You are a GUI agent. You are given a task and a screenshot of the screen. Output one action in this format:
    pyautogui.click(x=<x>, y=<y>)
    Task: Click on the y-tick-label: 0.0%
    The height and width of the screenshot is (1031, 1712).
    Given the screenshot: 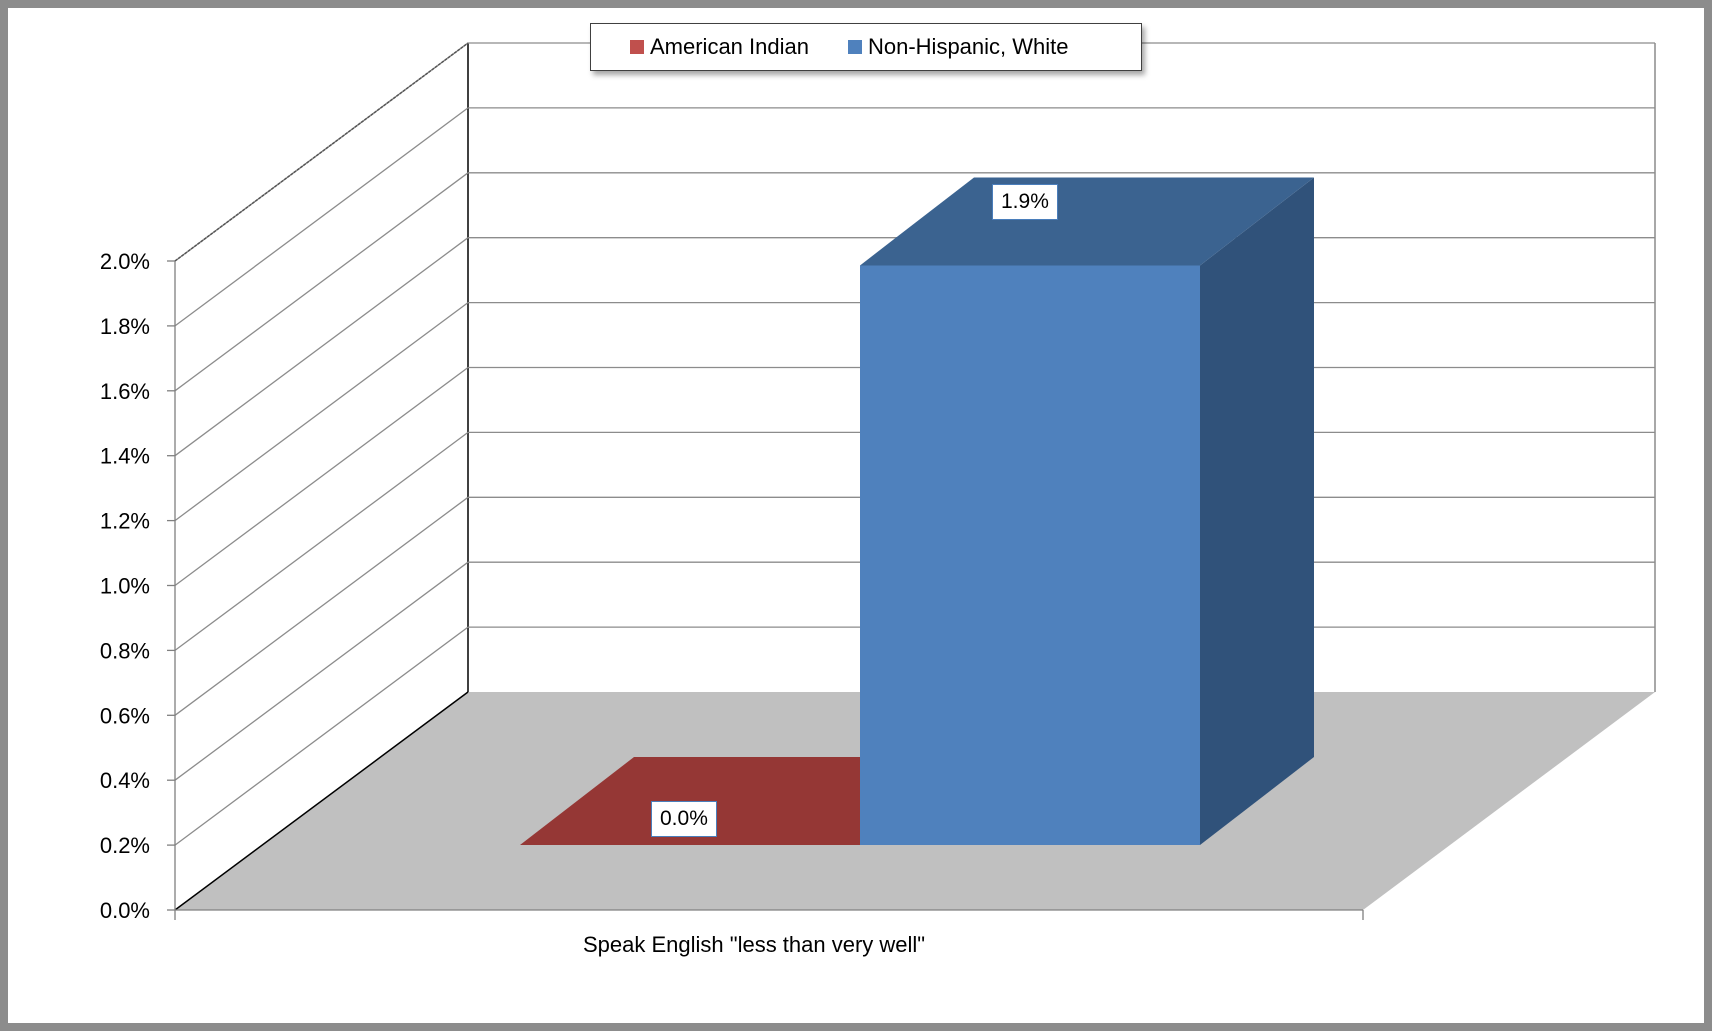 What is the action you would take?
    pyautogui.click(x=125, y=910)
    